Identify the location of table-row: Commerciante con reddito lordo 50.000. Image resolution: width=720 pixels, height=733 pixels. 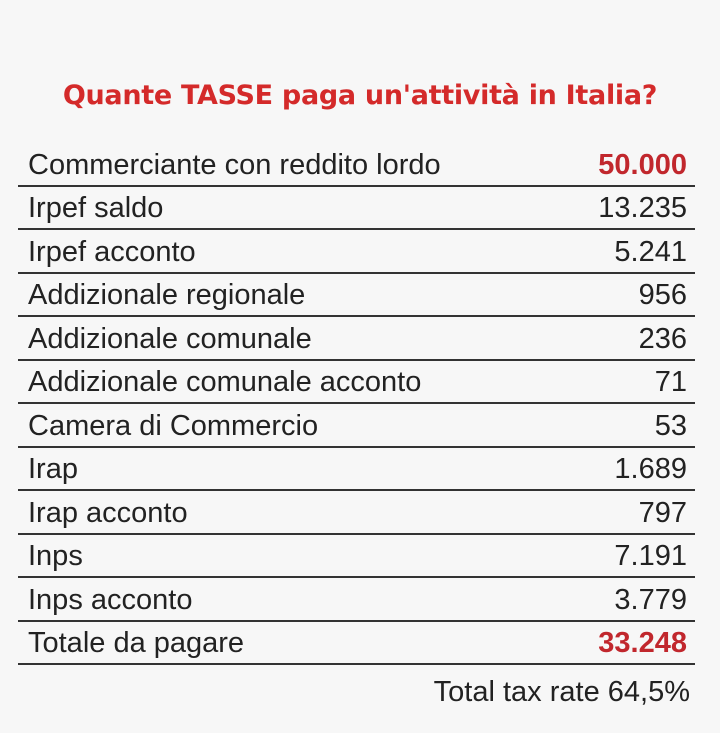
(356, 165).